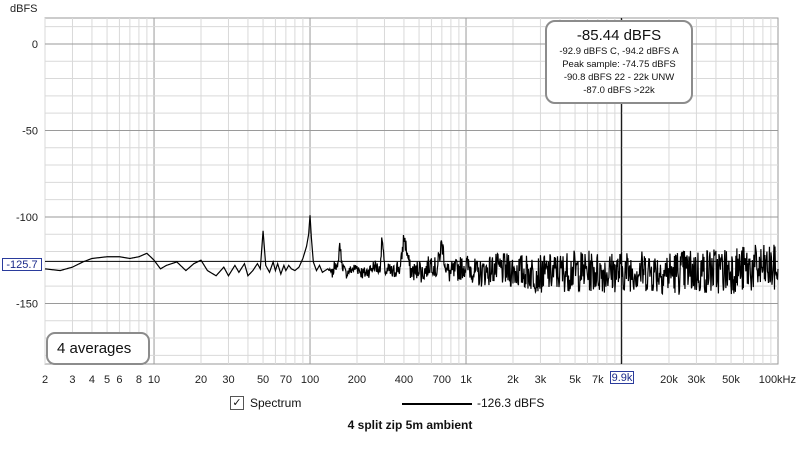 This screenshot has height=455, width=800. Describe the element at coordinates (619, 35) in the screenshot. I see `overall-level: -85.44 dBFS` at that location.